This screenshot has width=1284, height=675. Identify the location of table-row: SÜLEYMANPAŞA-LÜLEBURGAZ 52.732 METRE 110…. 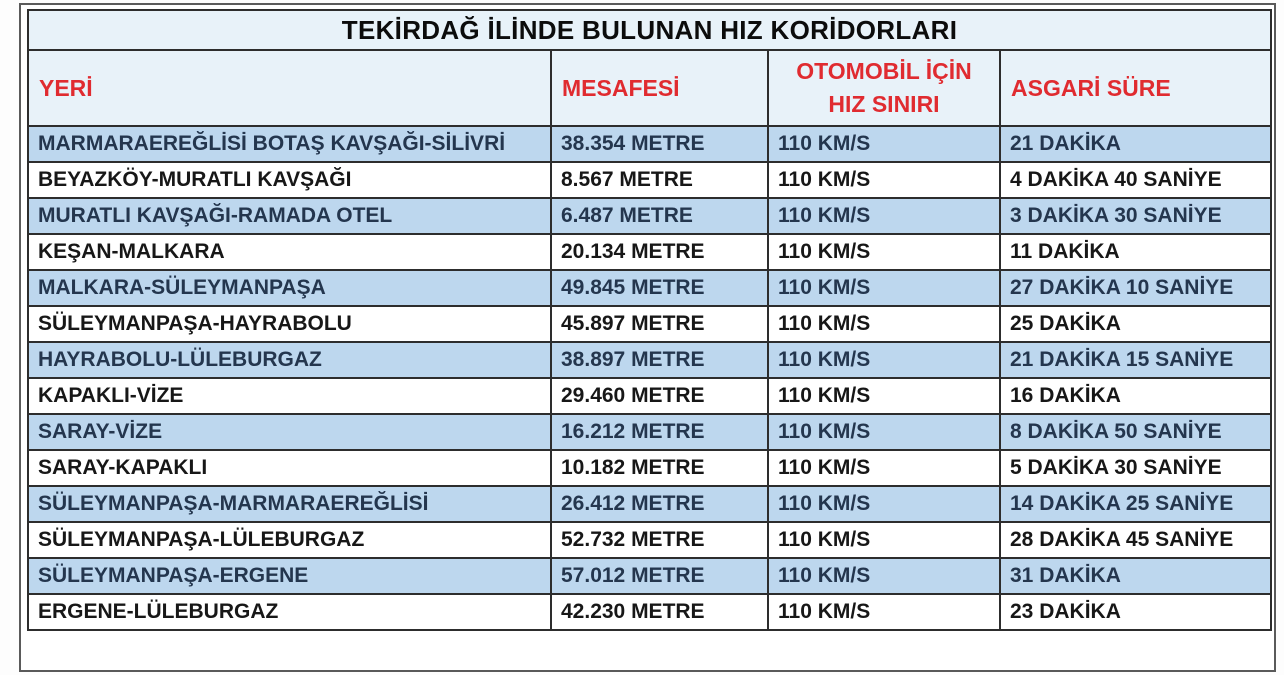
(650, 540).